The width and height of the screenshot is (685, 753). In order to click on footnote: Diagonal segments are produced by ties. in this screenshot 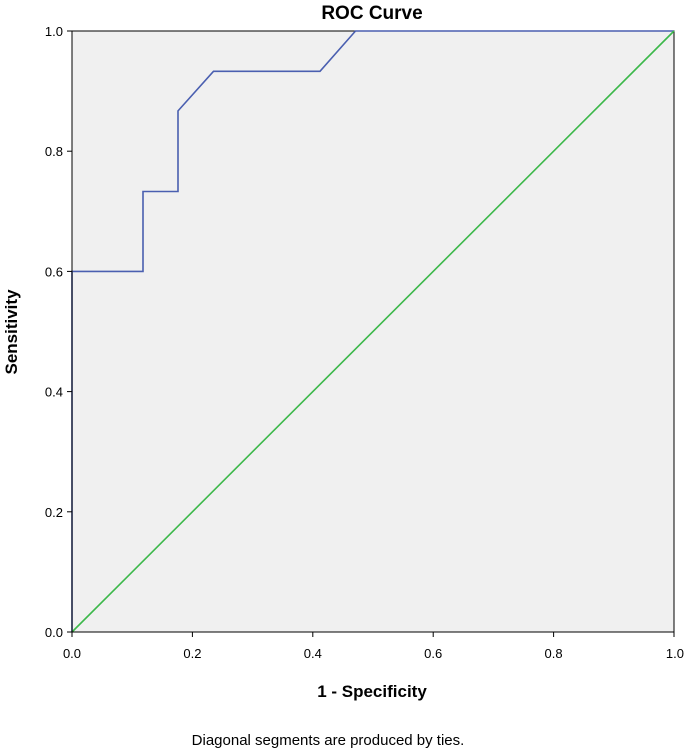, I will do `click(328, 740)`.